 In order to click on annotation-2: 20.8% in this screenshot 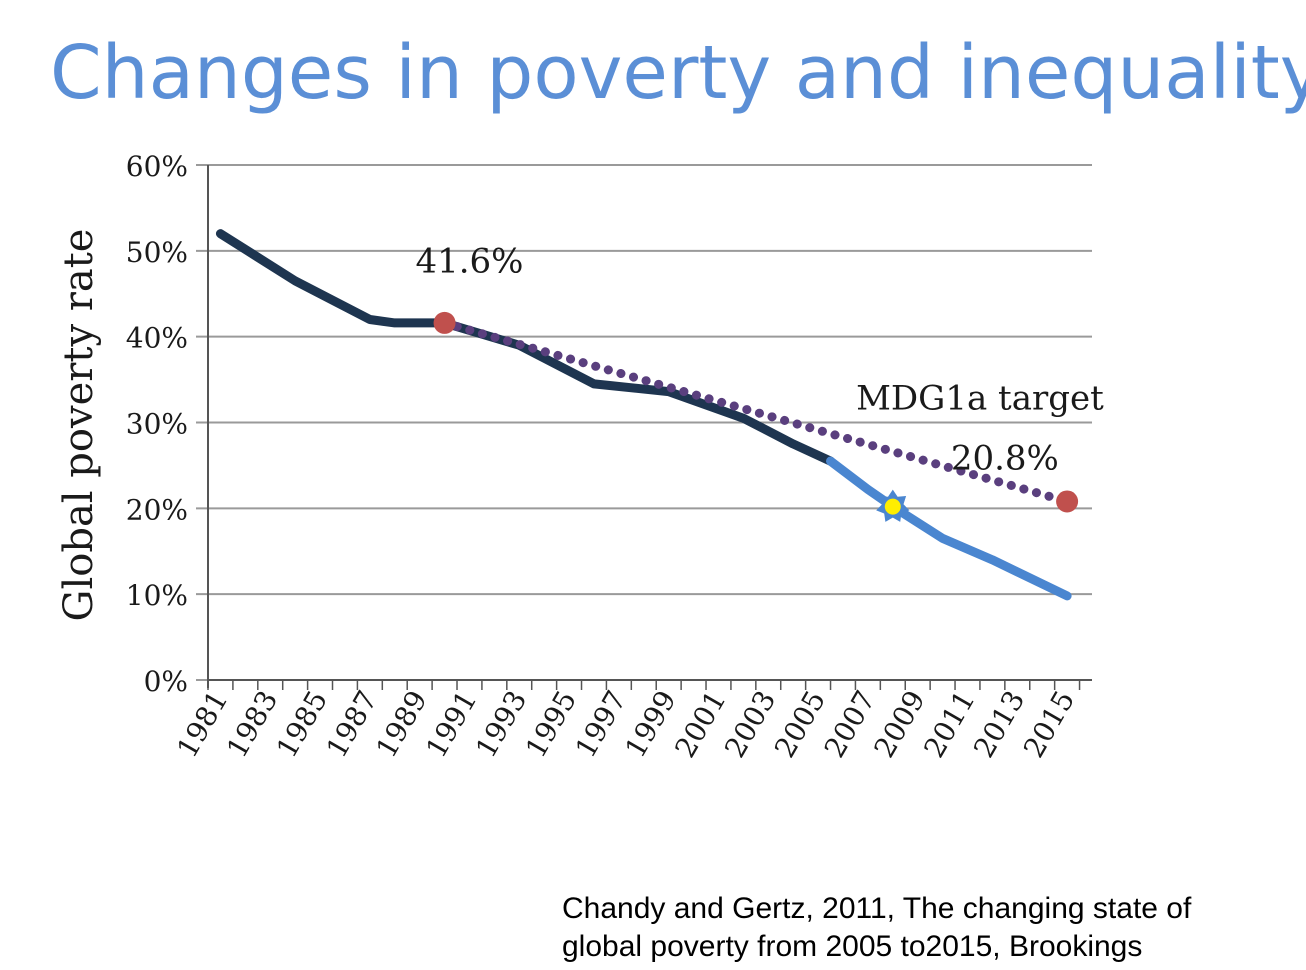, I will do `click(1005, 459)`.